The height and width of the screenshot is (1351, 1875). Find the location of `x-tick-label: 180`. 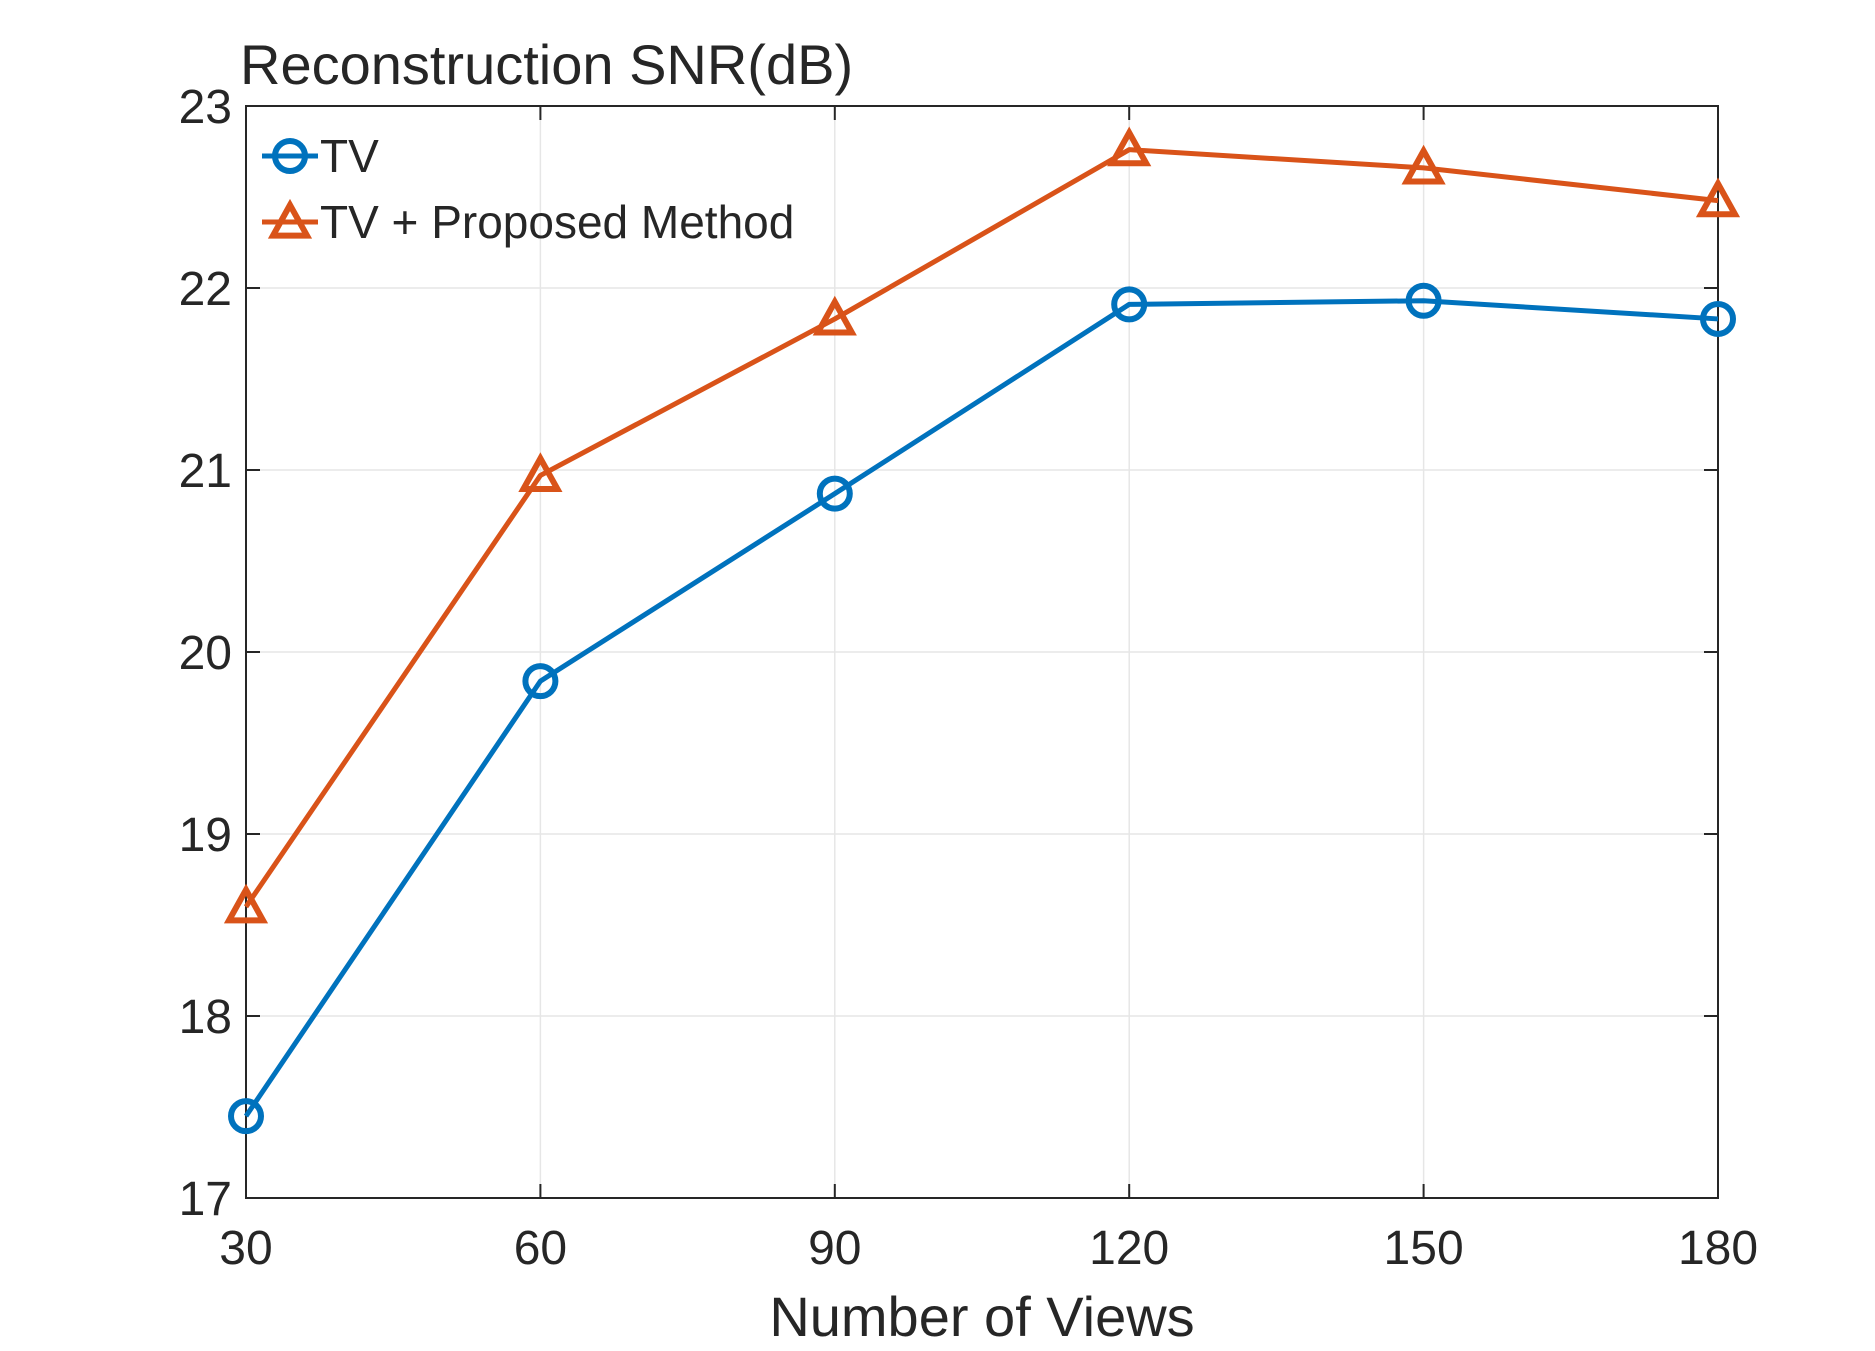

x-tick-label: 180 is located at coordinates (1718, 1248).